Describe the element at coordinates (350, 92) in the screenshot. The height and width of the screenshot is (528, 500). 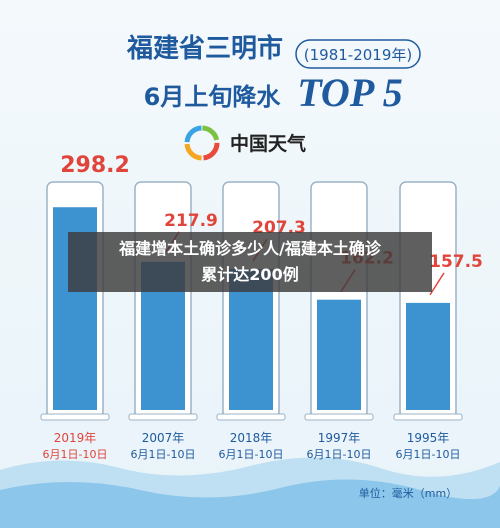
I see `chart-title-em: TOP 5` at that location.